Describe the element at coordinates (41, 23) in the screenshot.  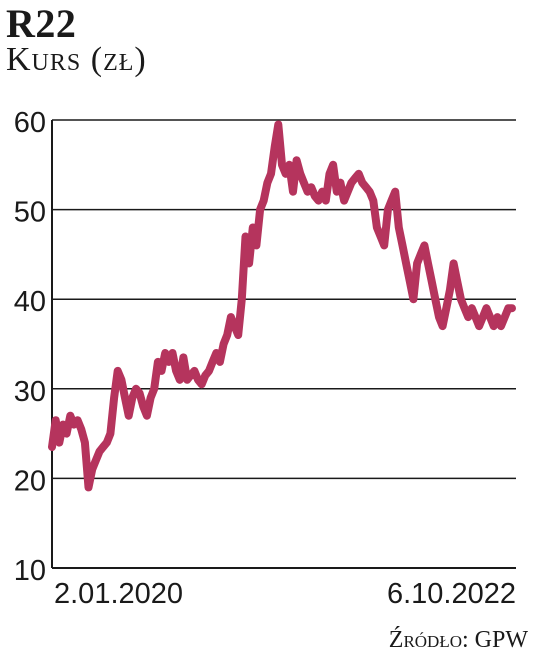
I see `chart-title: R22` at that location.